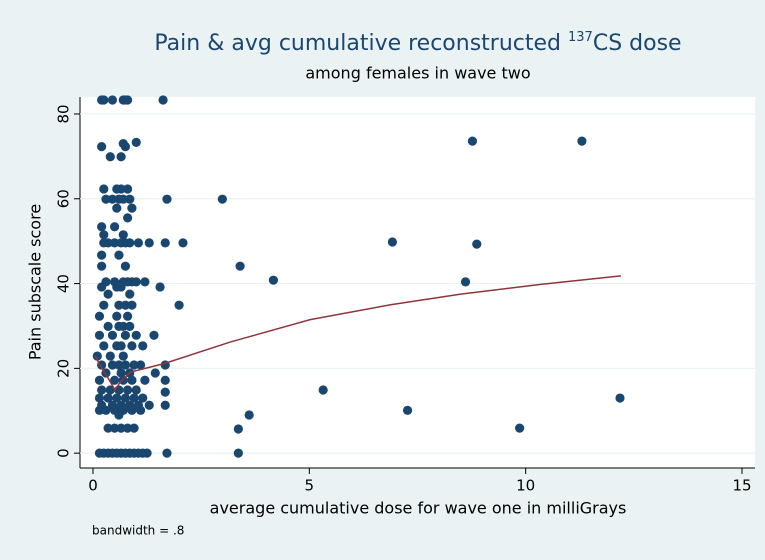  I want to click on note: bandwidth = .8, so click(138, 531).